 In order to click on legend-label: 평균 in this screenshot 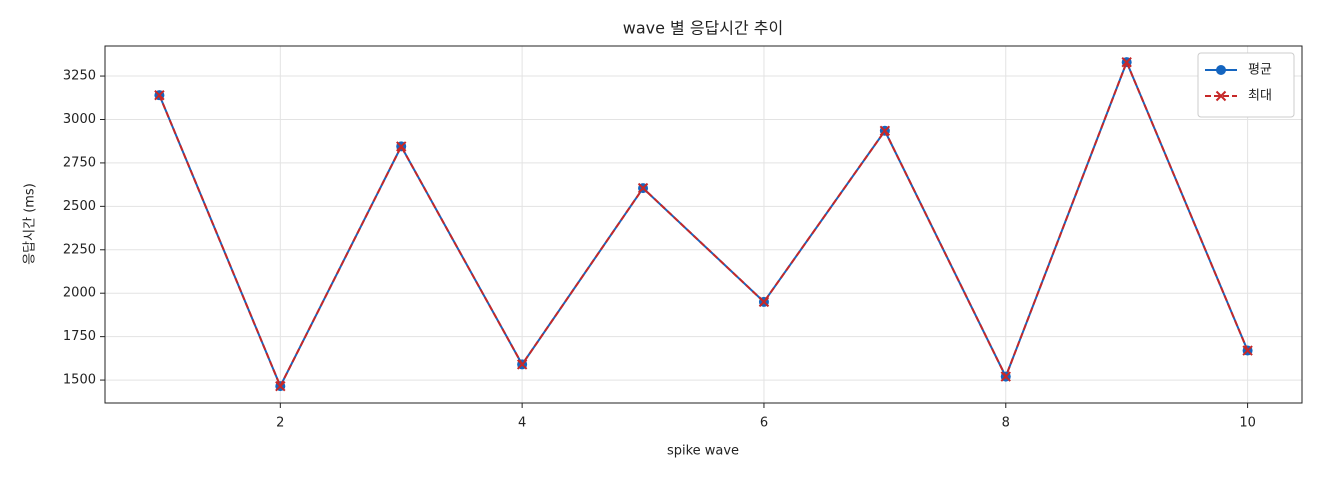, I will do `click(1260, 70)`.